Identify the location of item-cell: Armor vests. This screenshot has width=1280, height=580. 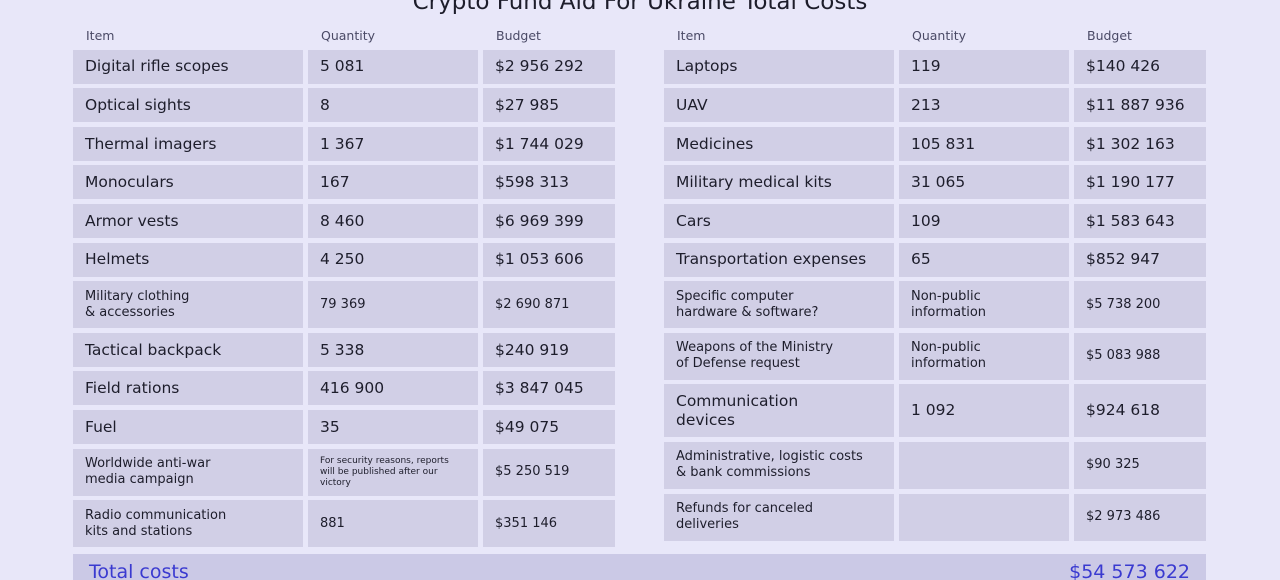
(188, 220).